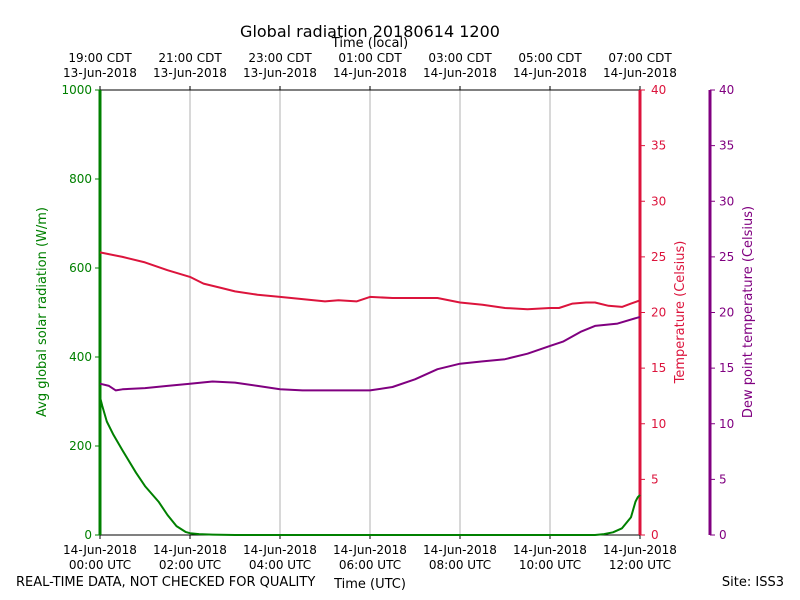 This screenshot has width=800, height=600. I want to click on right1-series-line, so click(370, 281).